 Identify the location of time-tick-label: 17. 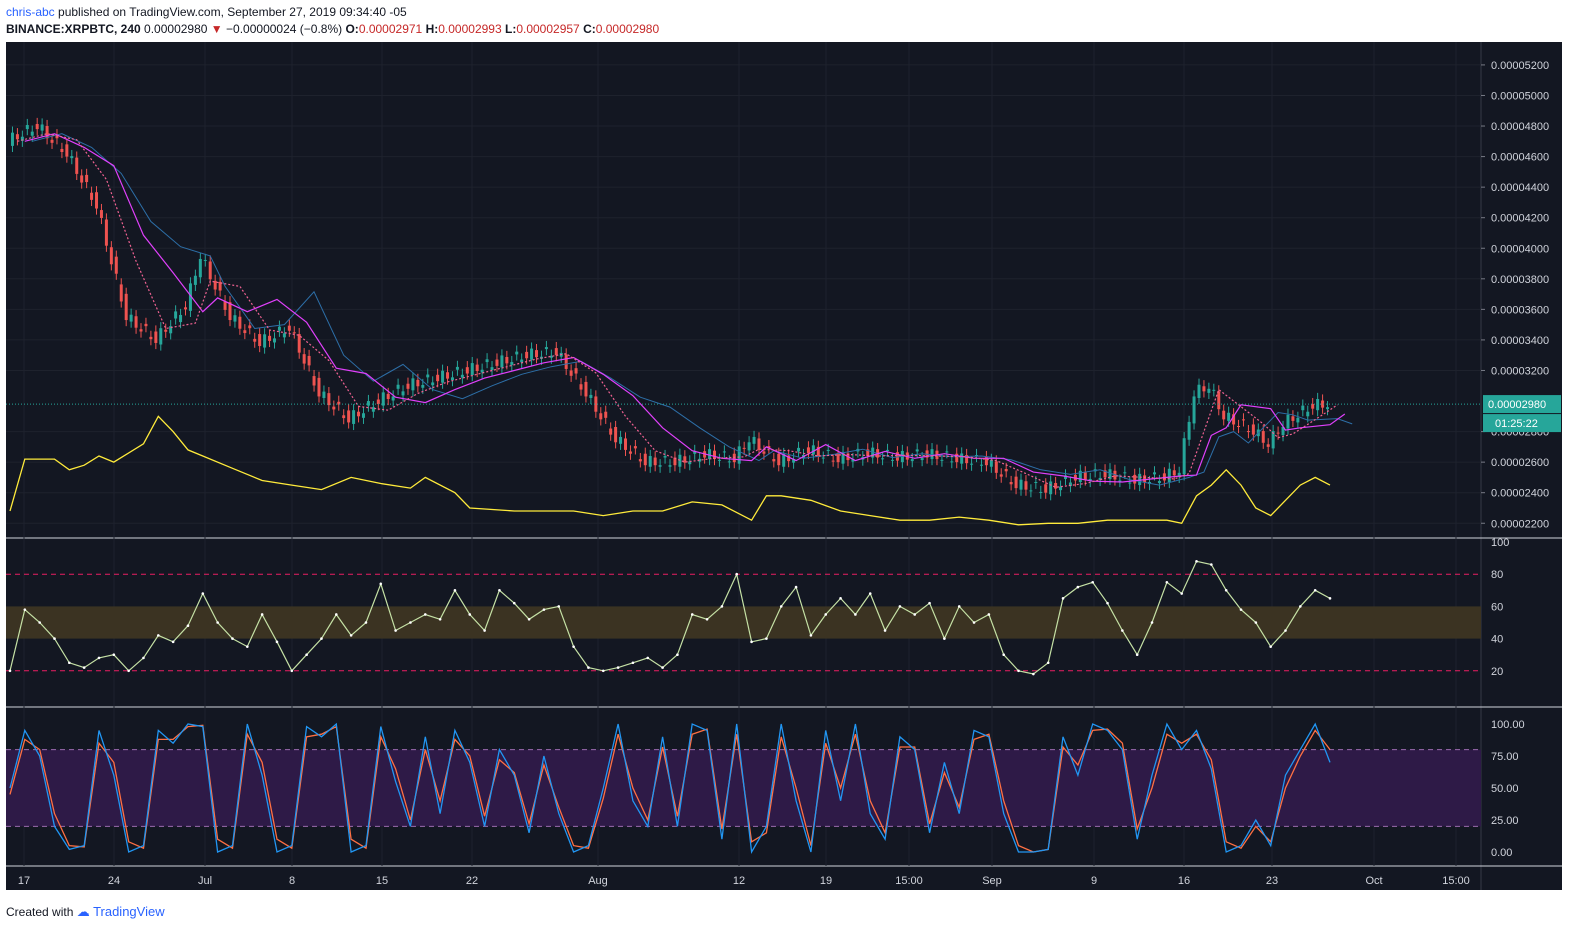
(24, 881).